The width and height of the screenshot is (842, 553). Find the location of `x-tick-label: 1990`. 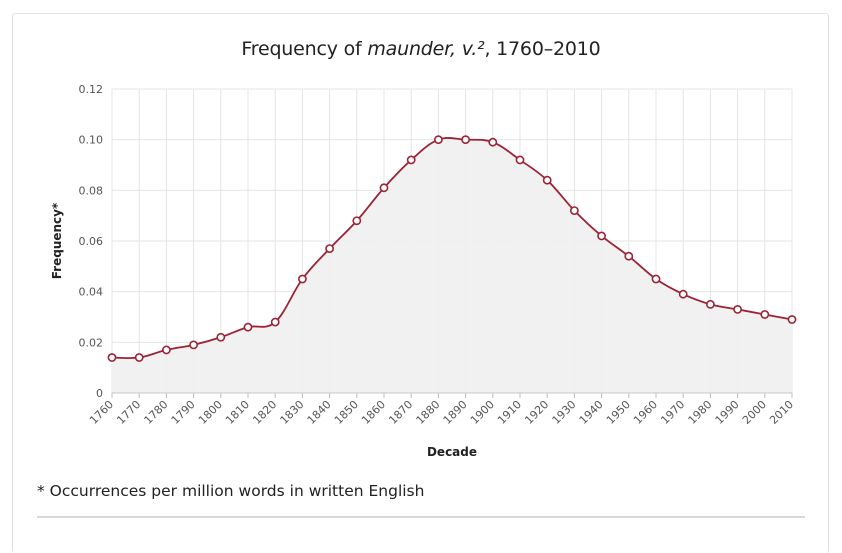

x-tick-label: 1990 is located at coordinates (727, 412).